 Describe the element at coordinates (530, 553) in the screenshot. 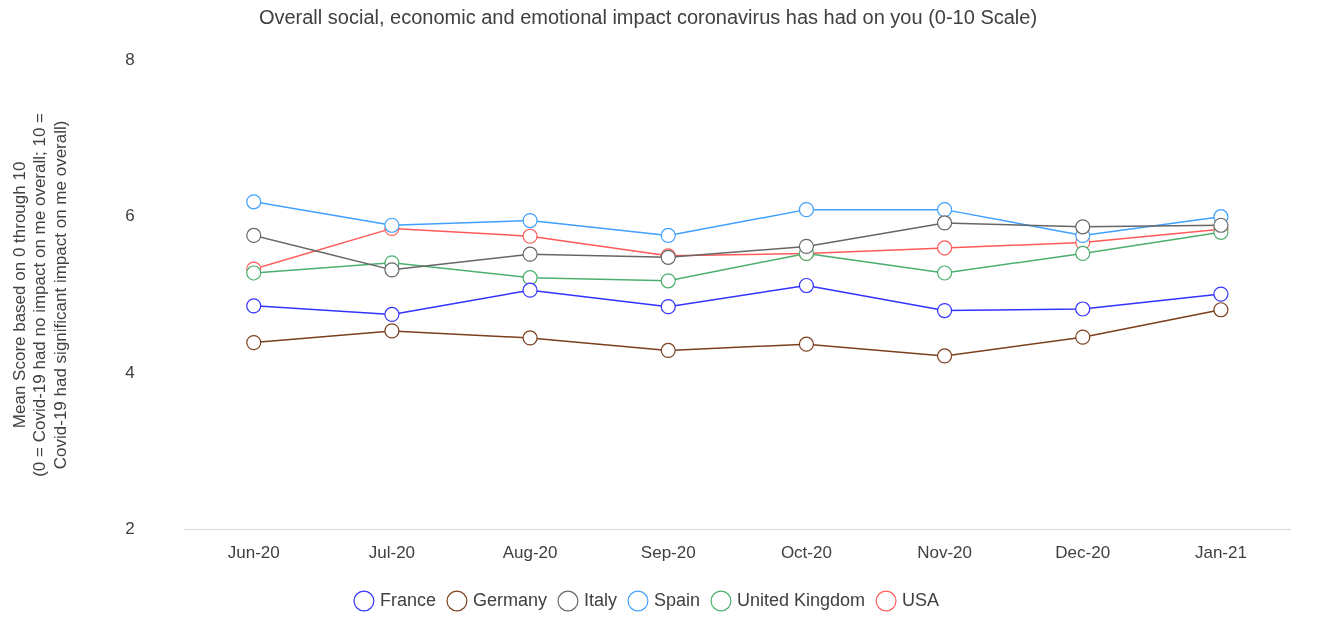

I see `x-tick-label: Aug-20` at that location.